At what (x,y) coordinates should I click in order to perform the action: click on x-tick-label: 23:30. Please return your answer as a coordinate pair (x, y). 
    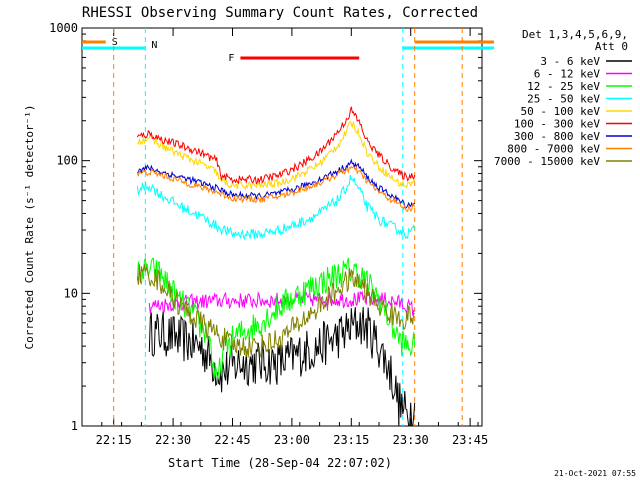
    Looking at the image, I should click on (411, 440).